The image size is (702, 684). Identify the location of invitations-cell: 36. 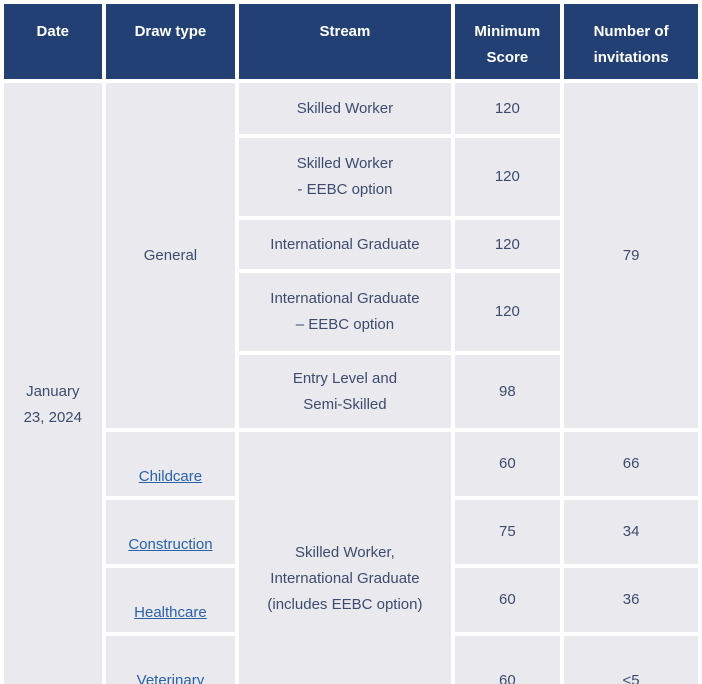
(631, 600).